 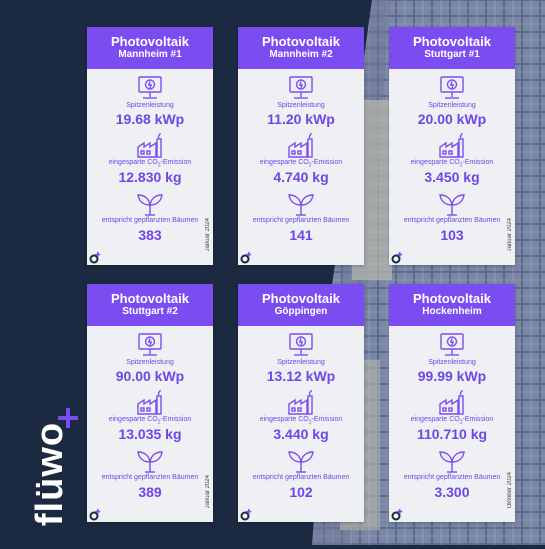 What do you see at coordinates (452, 492) in the screenshot?
I see `trees-value: 3.300` at bounding box center [452, 492].